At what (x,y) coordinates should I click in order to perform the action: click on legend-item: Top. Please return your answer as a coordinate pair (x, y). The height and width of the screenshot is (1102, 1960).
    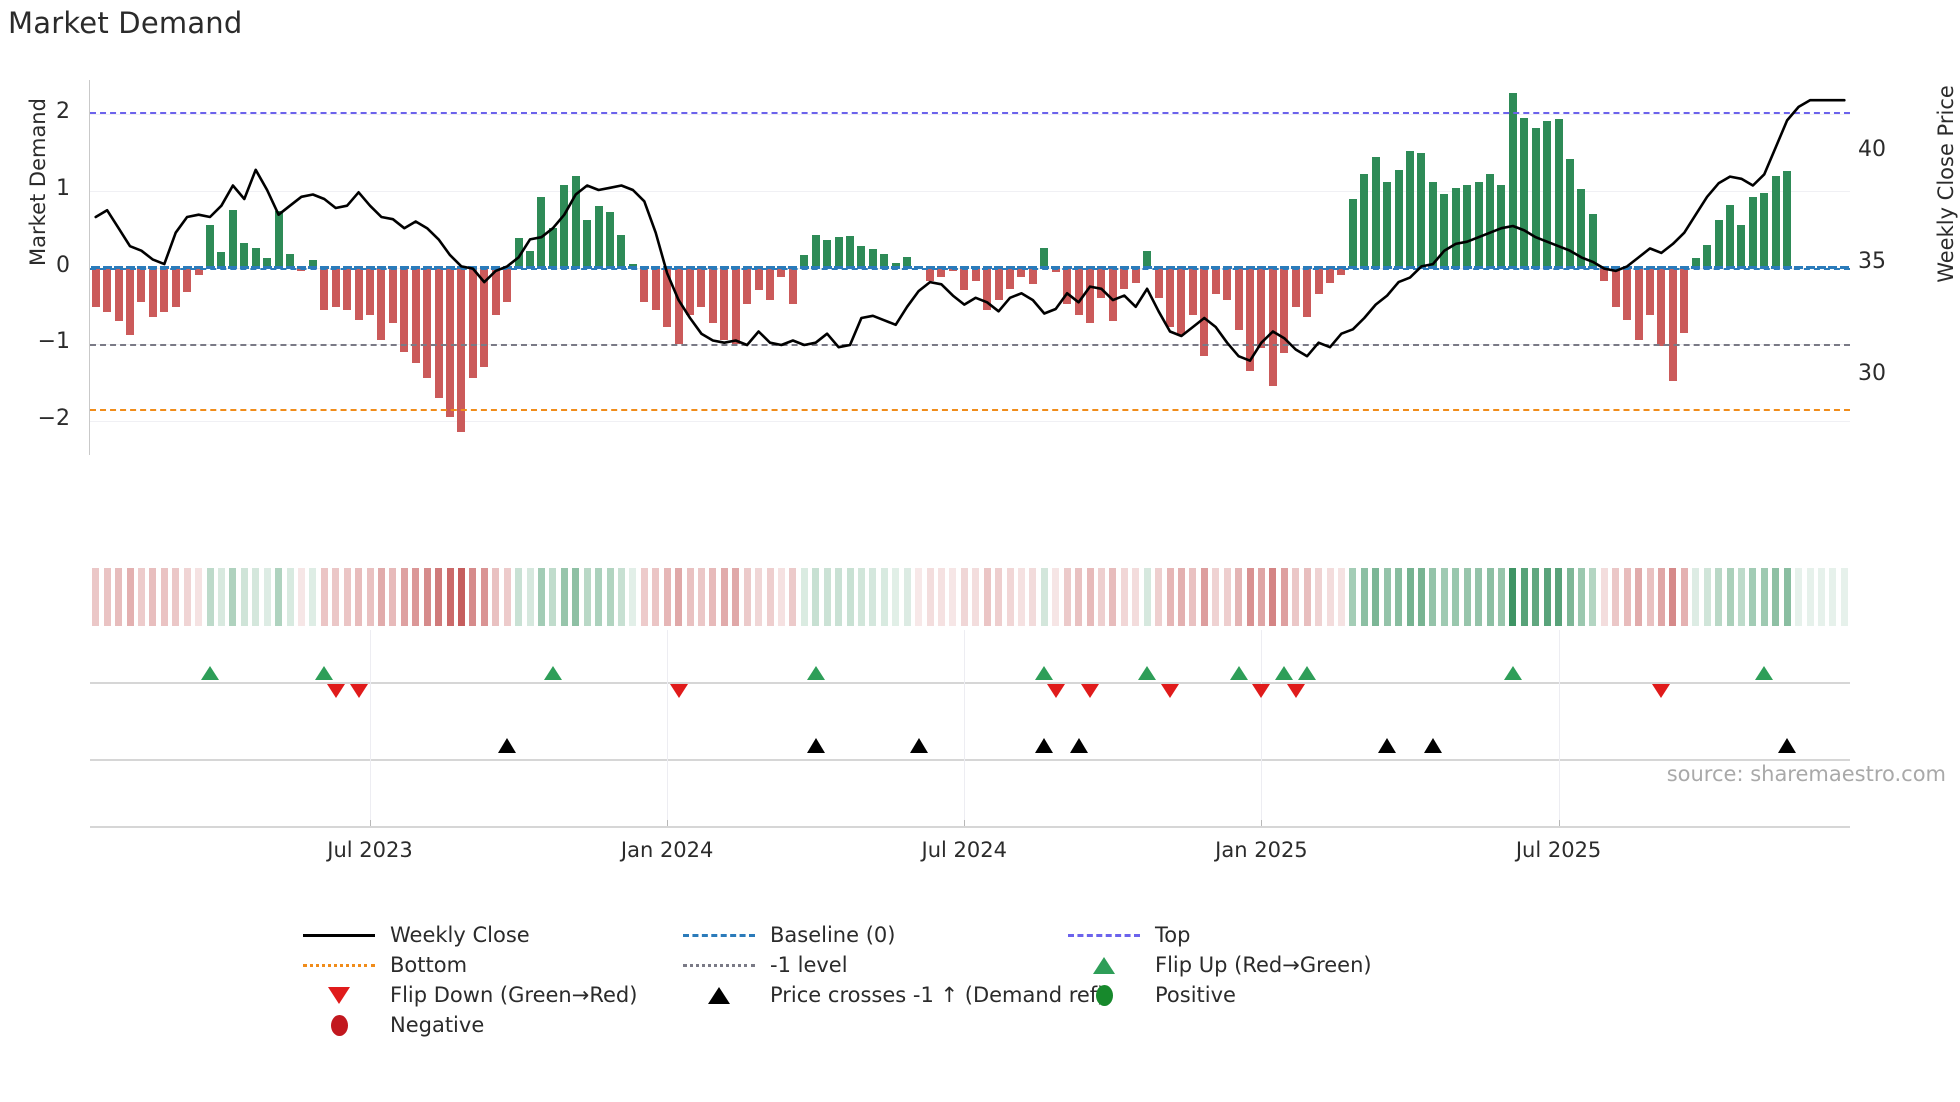
    Looking at the image, I should click on (1127, 935).